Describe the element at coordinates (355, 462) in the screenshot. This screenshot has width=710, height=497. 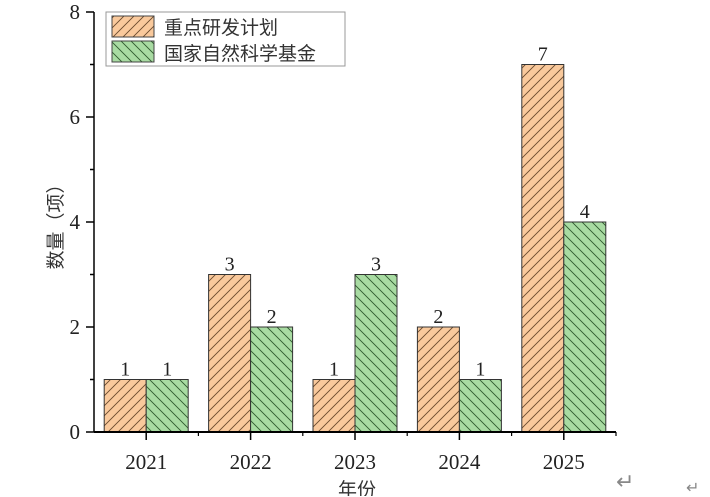
I see `x-tick-label: 2023` at that location.